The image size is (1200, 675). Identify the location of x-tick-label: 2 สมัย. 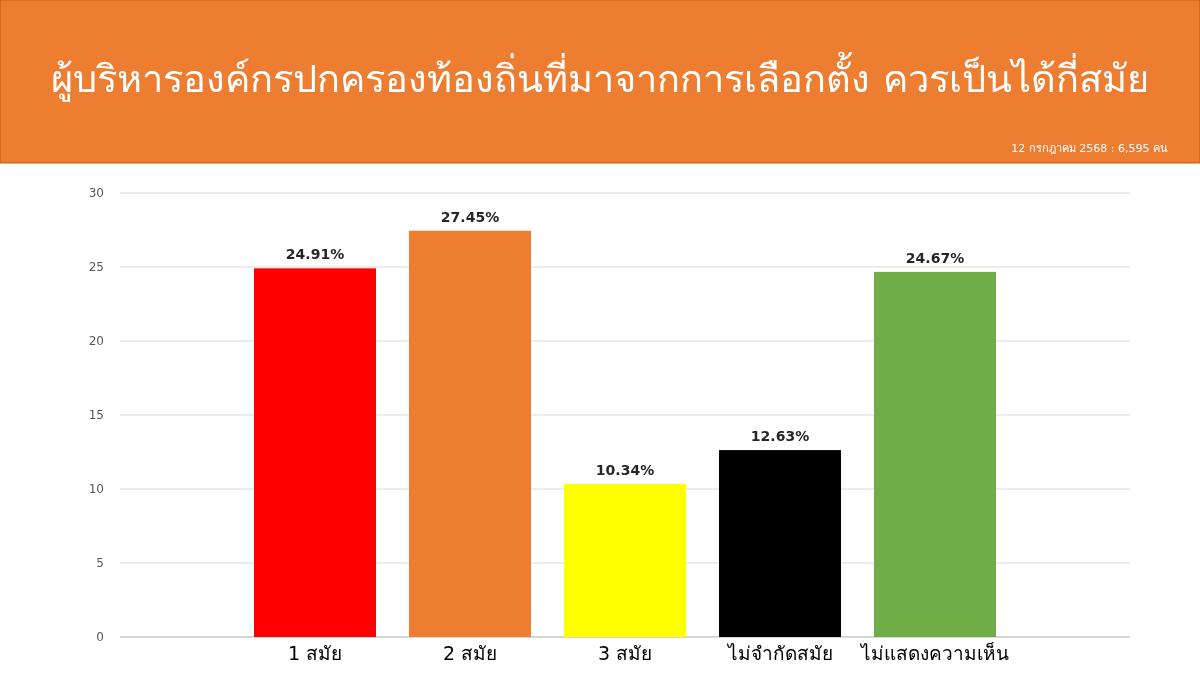
(470, 653).